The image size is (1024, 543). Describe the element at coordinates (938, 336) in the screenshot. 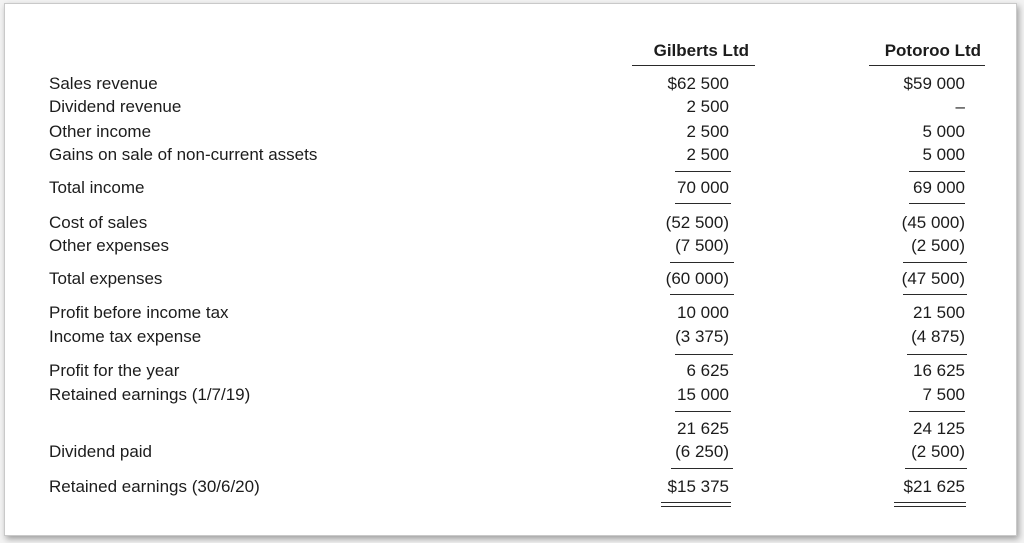

I see `potoroo-value: (4 875)` at that location.